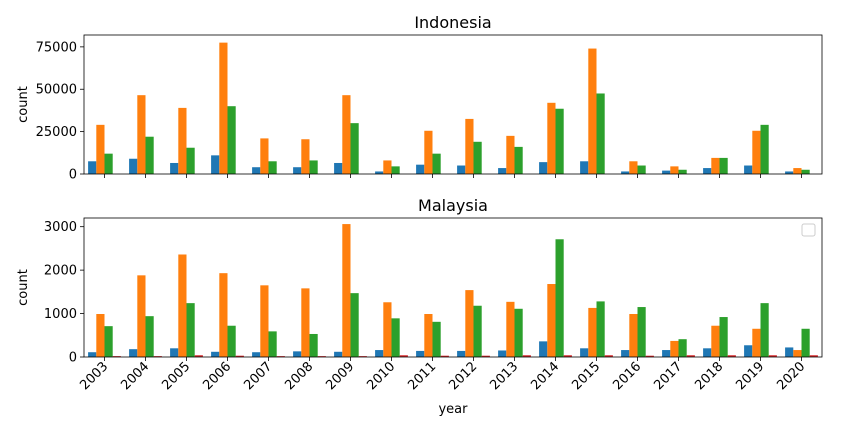 The width and height of the screenshot is (864, 432). What do you see at coordinates (463, 376) in the screenshot?
I see `x-tick-label: 2012` at bounding box center [463, 376].